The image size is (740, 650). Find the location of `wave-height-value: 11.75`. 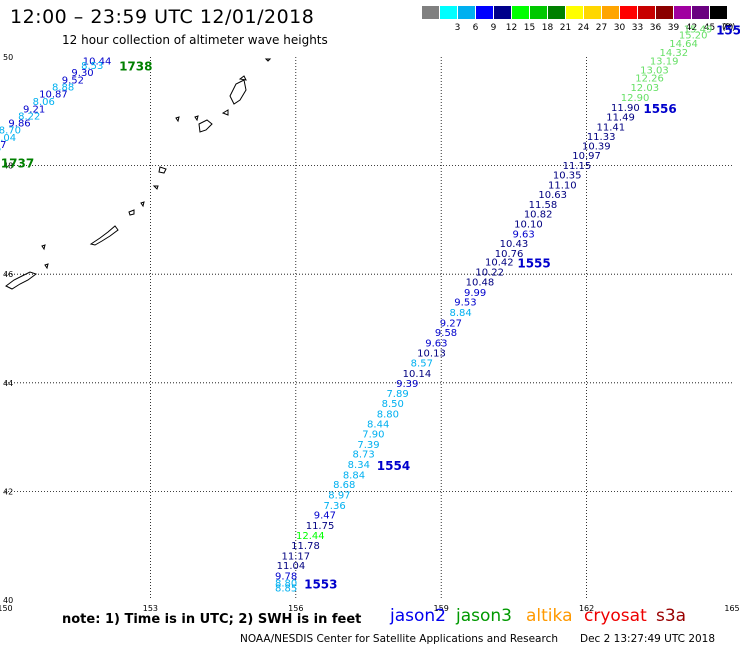

wave-height-value: 11.75 is located at coordinates (320, 526).